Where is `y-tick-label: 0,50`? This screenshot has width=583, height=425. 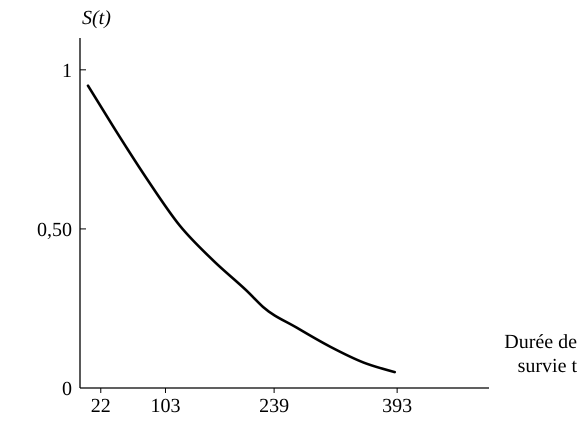 y-tick-label: 0,50 is located at coordinates (54, 229).